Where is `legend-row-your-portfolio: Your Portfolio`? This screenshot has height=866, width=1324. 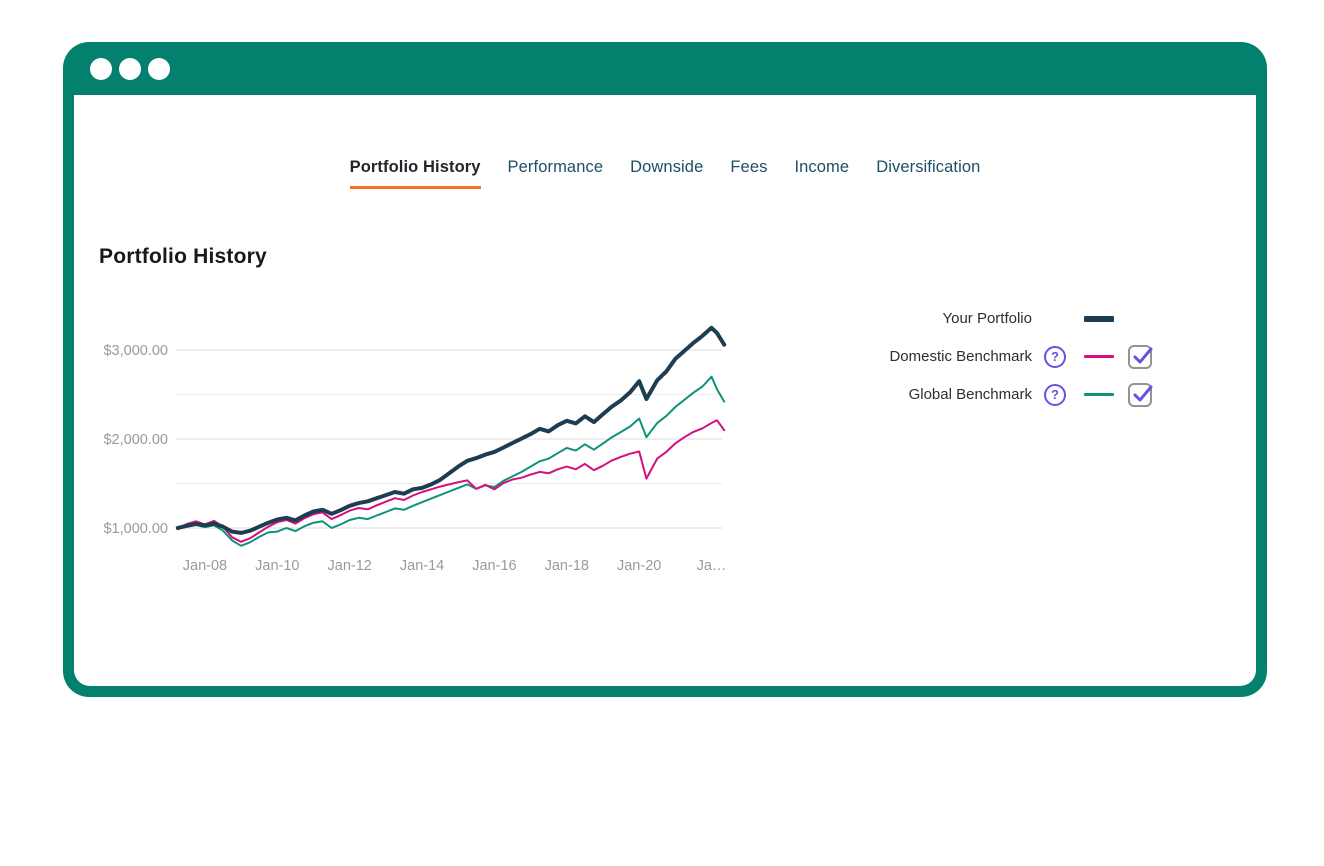
legend-row-your-portfolio: Your Portfolio is located at coordinates (1020, 318).